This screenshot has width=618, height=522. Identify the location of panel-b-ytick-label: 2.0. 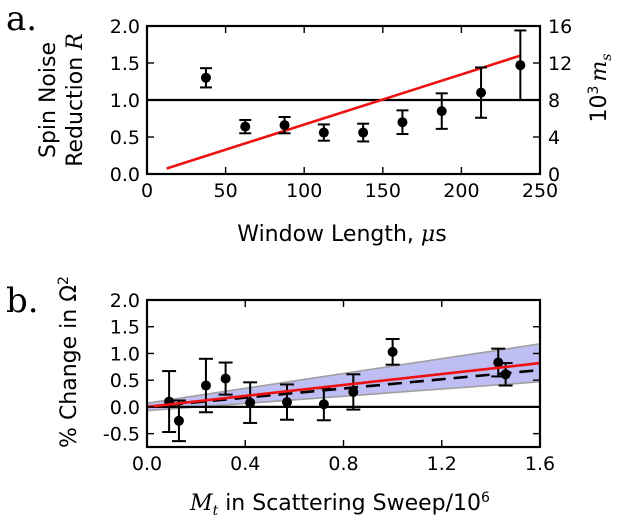
(125, 301).